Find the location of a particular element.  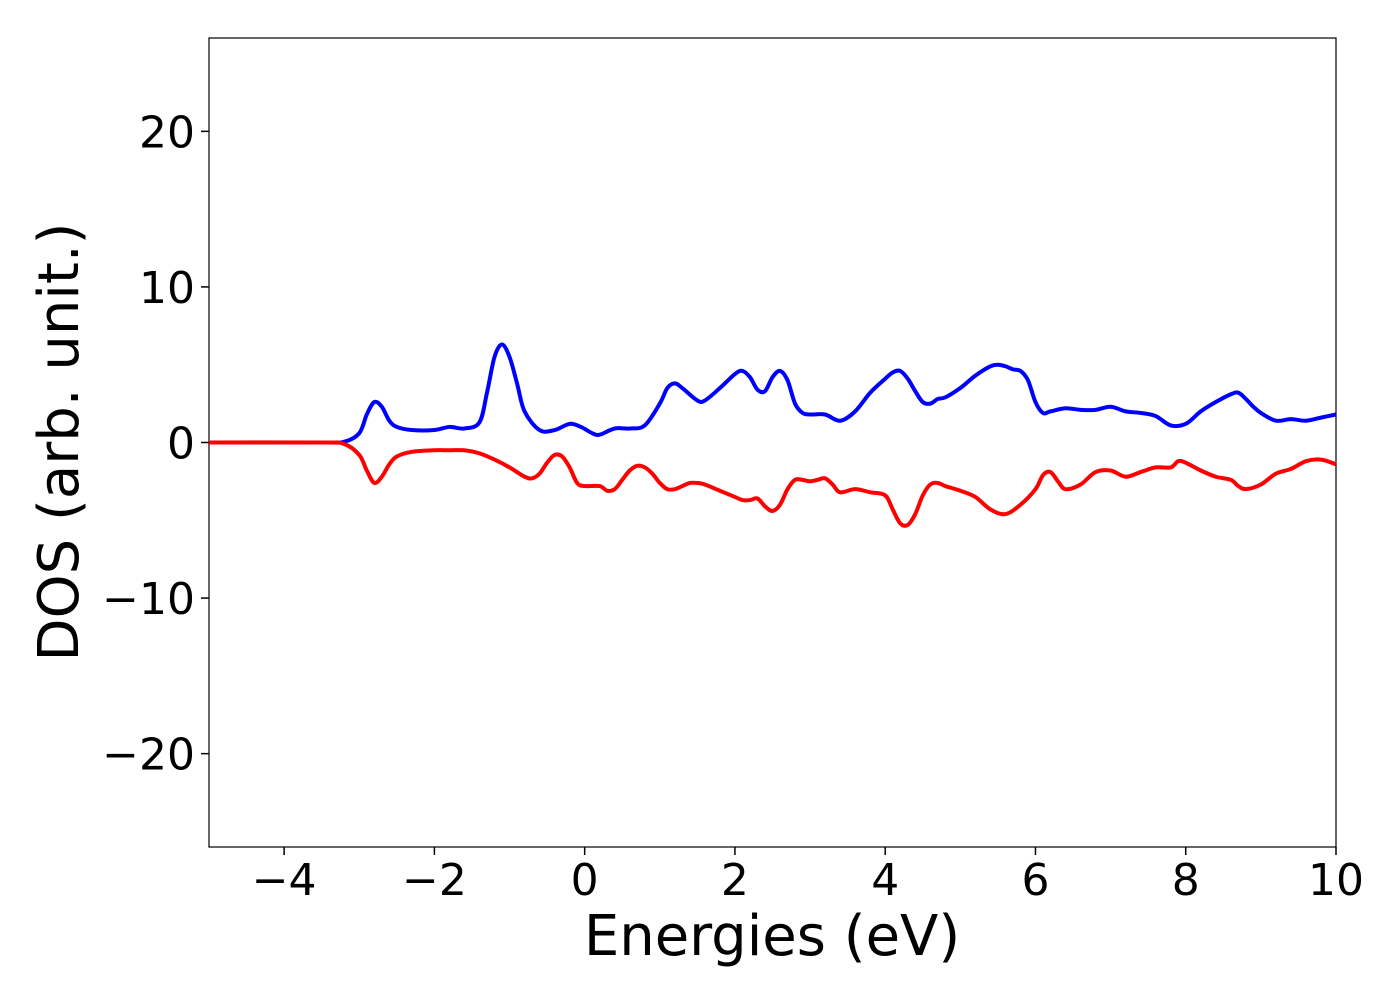

x-axis-title: Energies (eV) is located at coordinates (772, 936).